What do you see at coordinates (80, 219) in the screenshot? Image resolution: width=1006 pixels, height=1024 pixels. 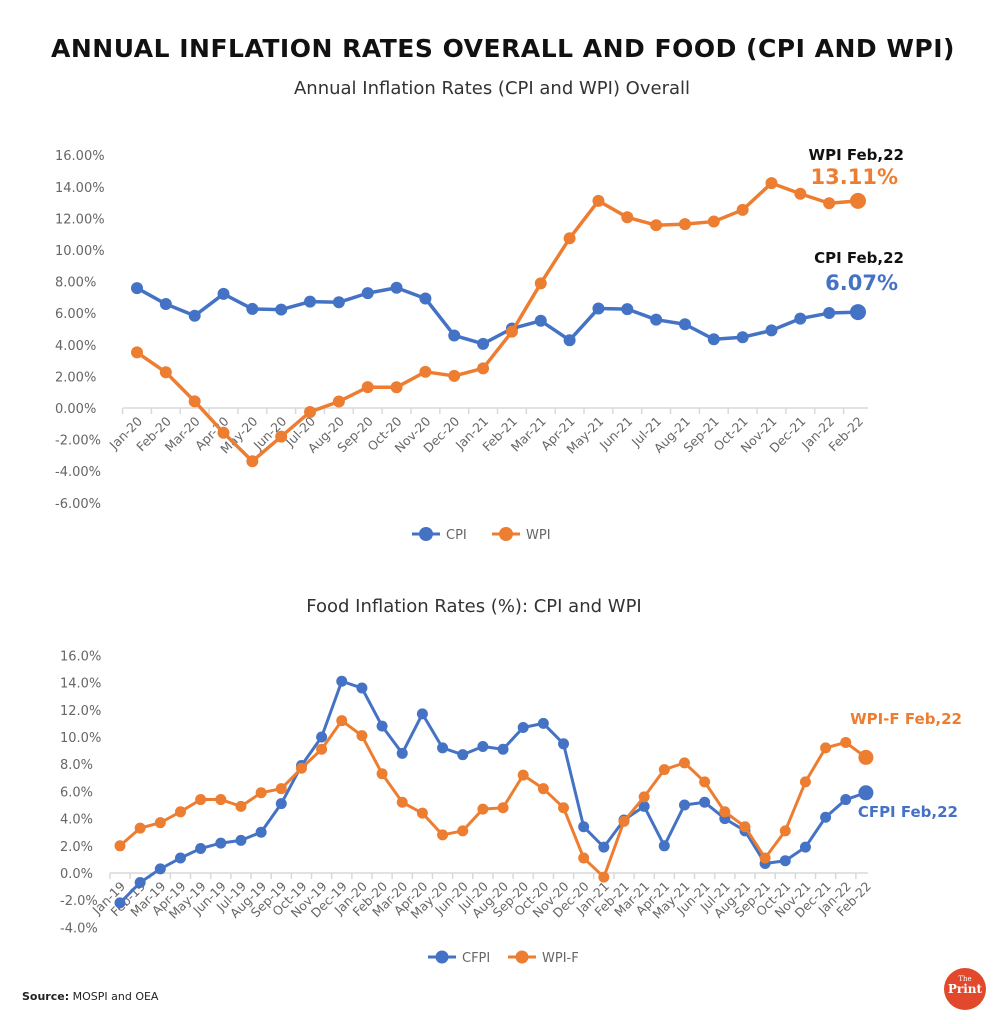 I see `c0-ytick-label: 12.00%` at bounding box center [80, 219].